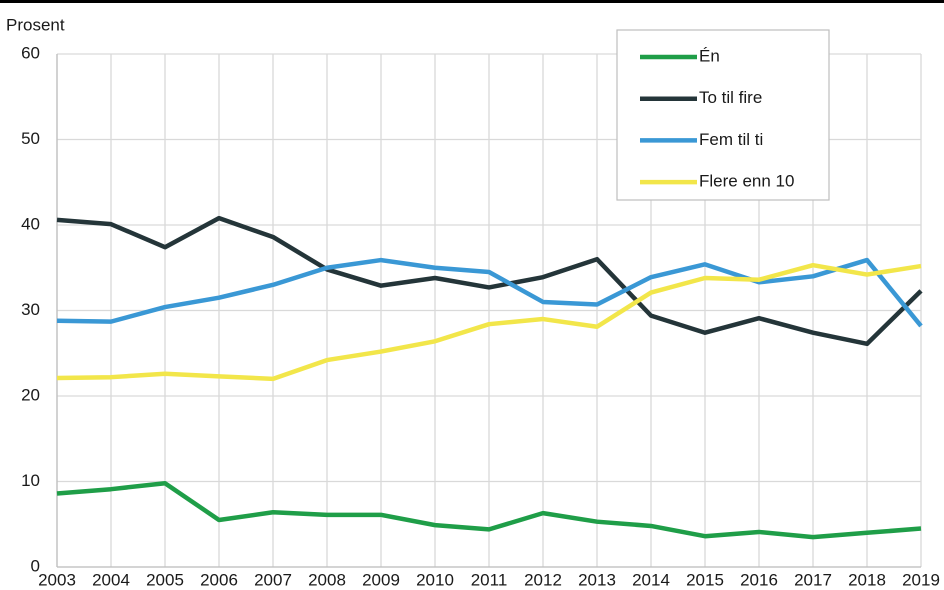 The width and height of the screenshot is (944, 590). Describe the element at coordinates (730, 97) in the screenshot. I see `legend-label: To til fire` at that location.